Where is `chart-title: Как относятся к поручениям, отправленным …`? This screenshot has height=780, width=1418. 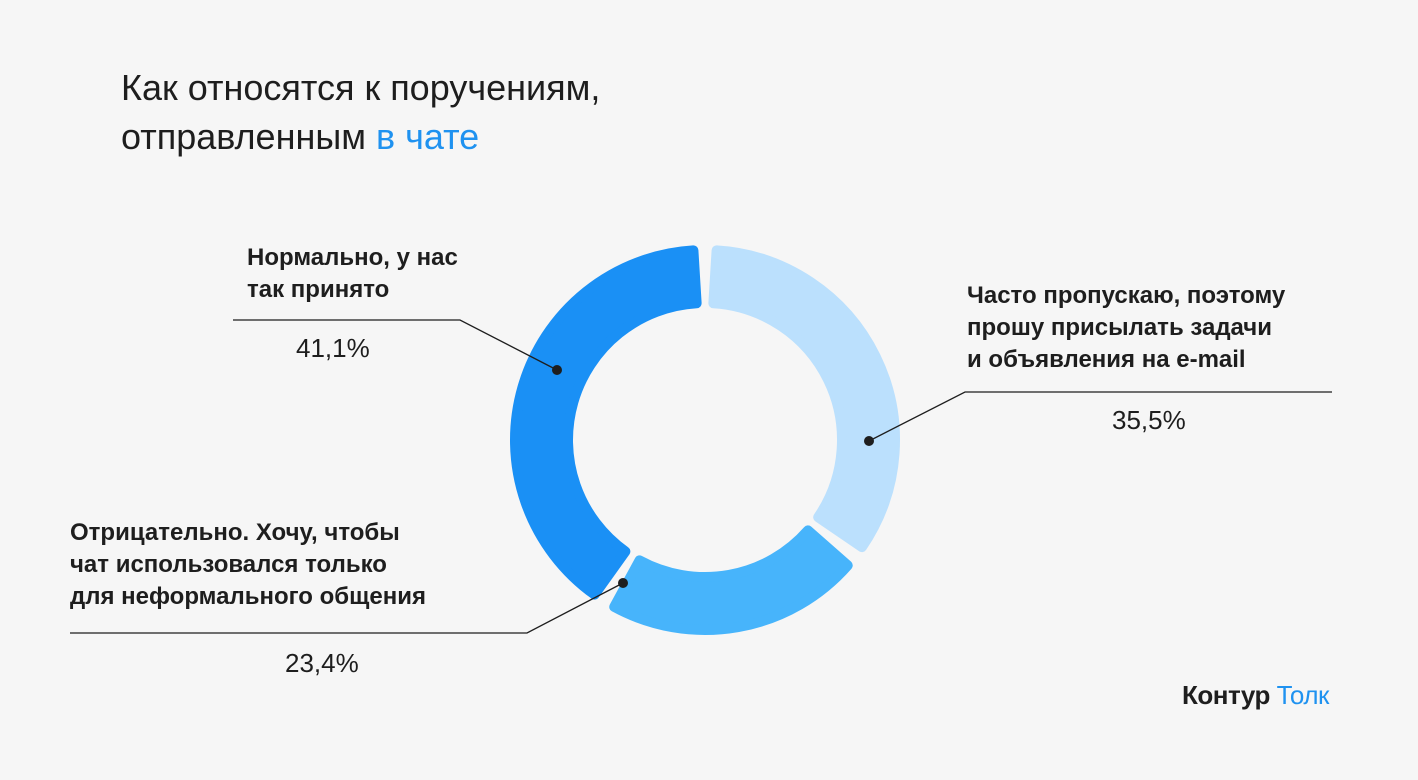
chart-title: Как относятся к поручениям, отправленным … is located at coordinates (360, 112).